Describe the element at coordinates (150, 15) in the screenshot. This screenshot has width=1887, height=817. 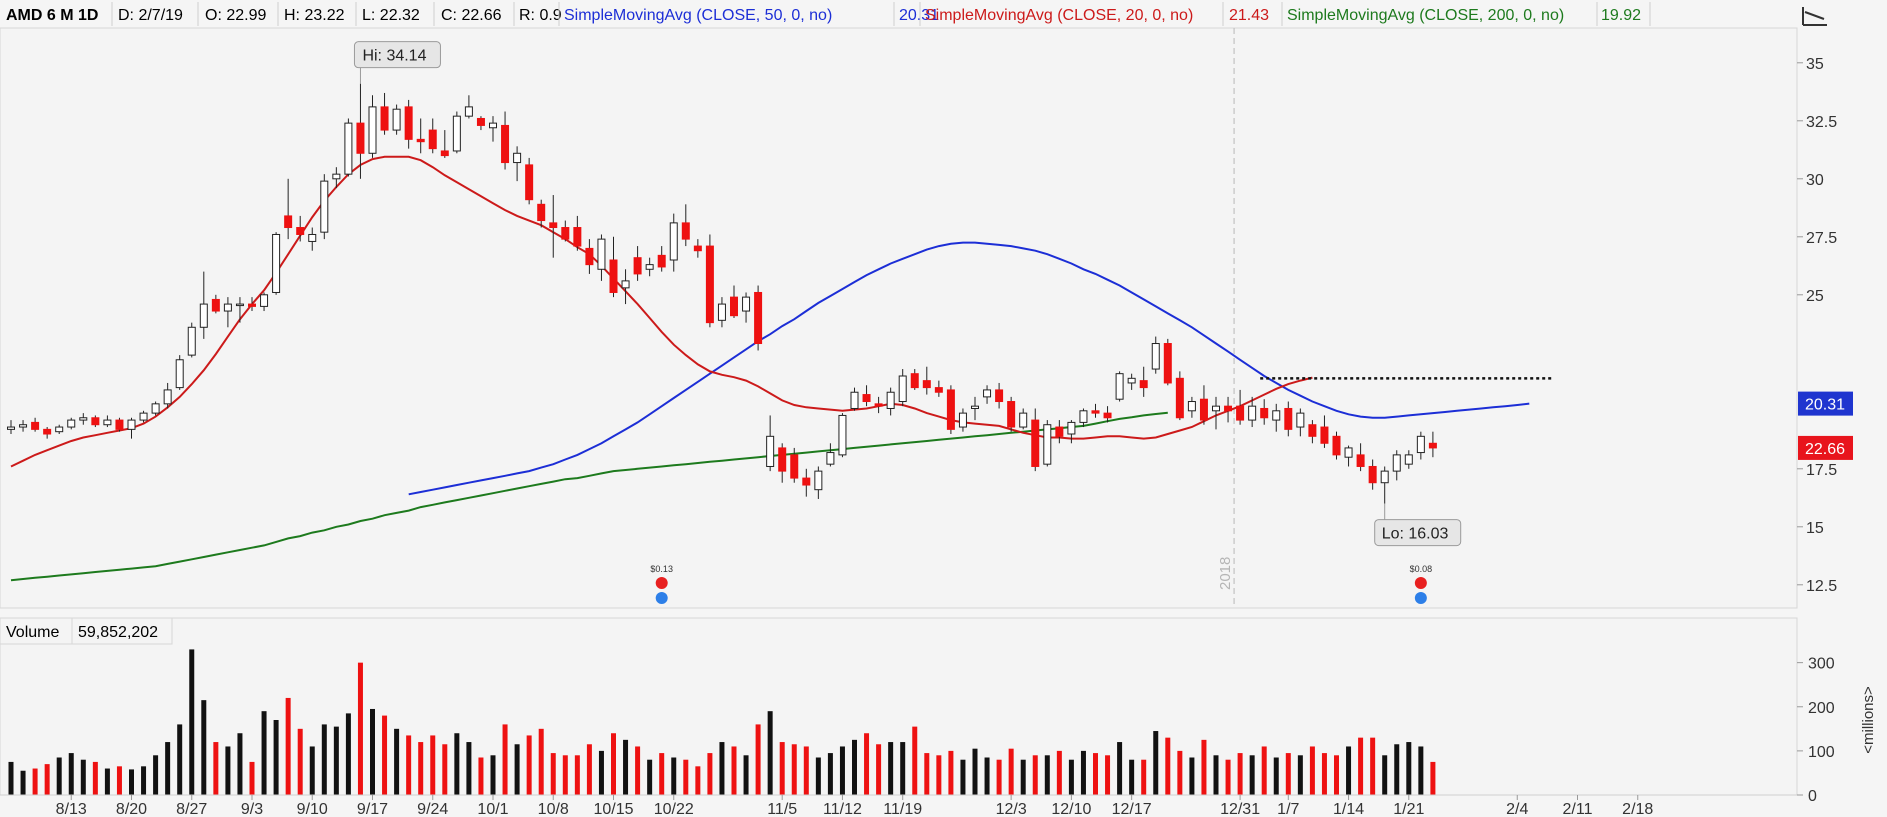
I see `date-label: D: 2/7/19` at that location.